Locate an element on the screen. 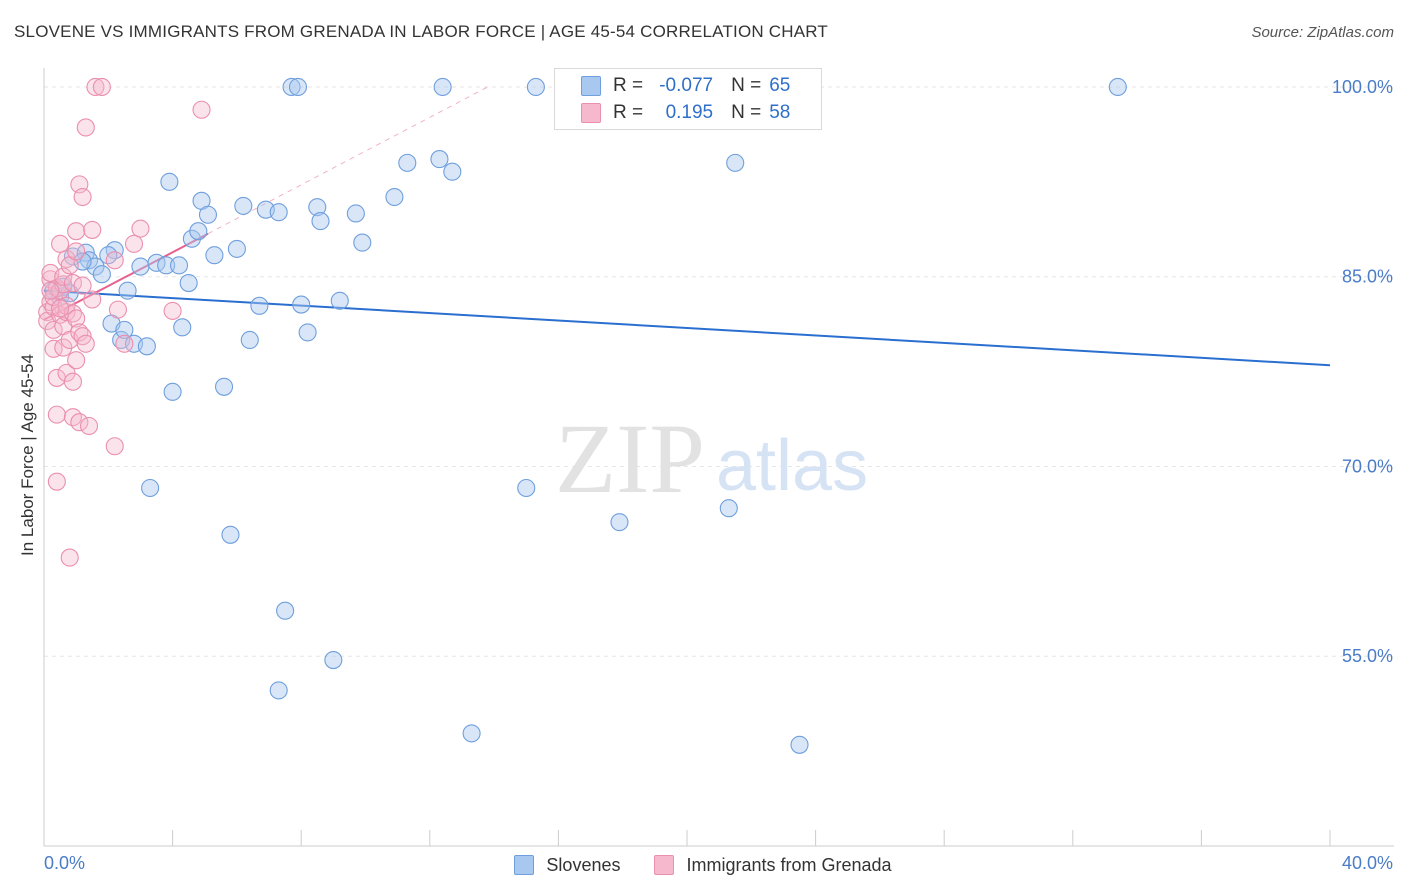 The height and width of the screenshot is (892, 1406). correlation-legend: R = -0.077 N = 65 R = 0.195 N = 58 is located at coordinates (688, 99).